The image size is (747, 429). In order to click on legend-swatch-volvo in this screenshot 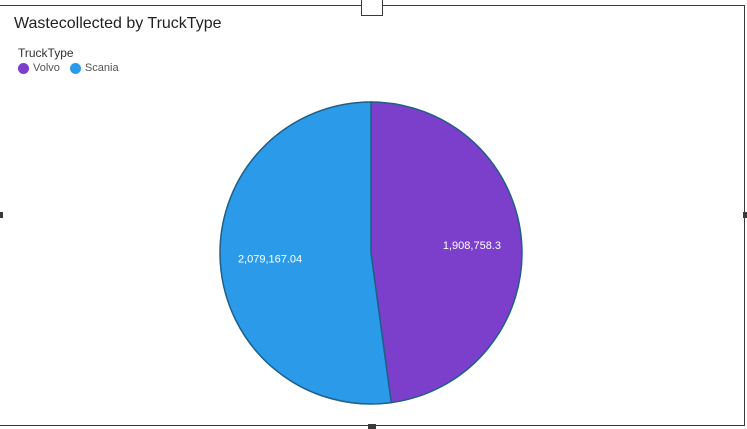, I will do `click(23, 68)`.